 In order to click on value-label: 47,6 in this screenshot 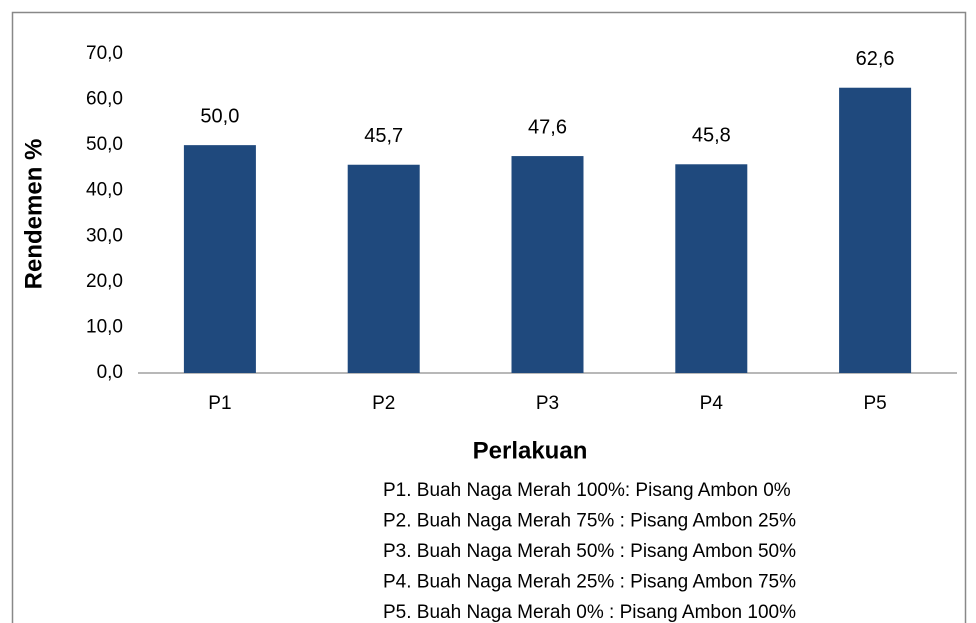, I will do `click(547, 127)`.